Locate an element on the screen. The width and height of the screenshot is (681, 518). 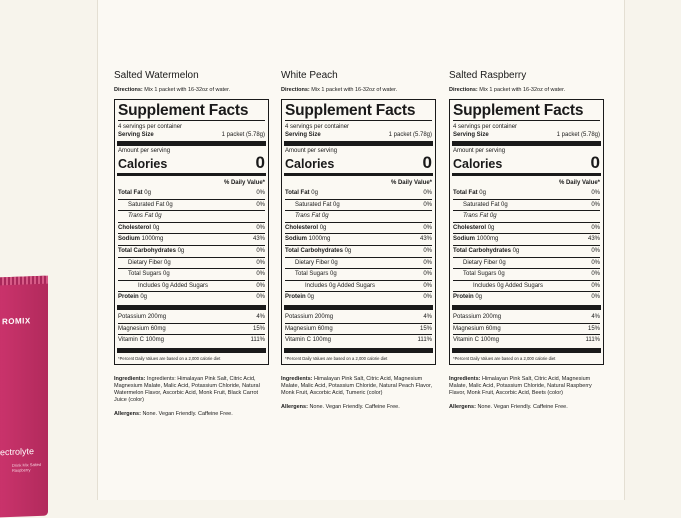
mineral-row: Potassium 200mg 4% is located at coordinates (358, 317).